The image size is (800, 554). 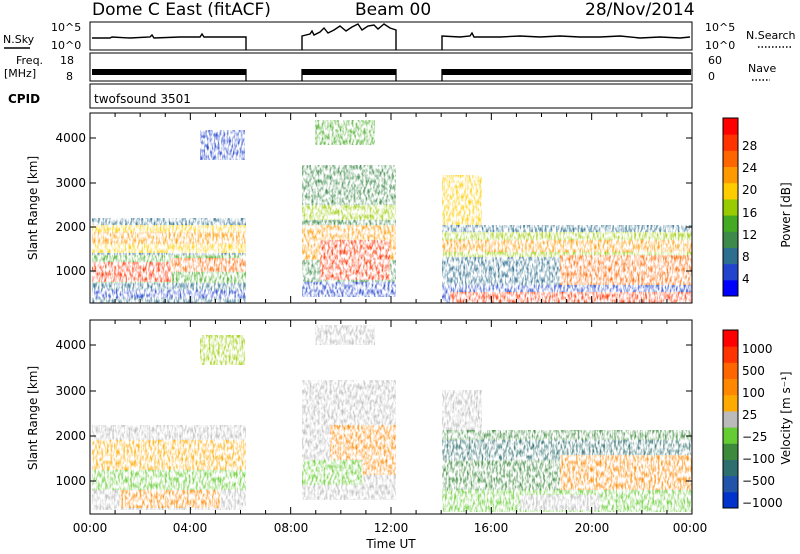 I want to click on freq-gap-edges, so click(x=344, y=75).